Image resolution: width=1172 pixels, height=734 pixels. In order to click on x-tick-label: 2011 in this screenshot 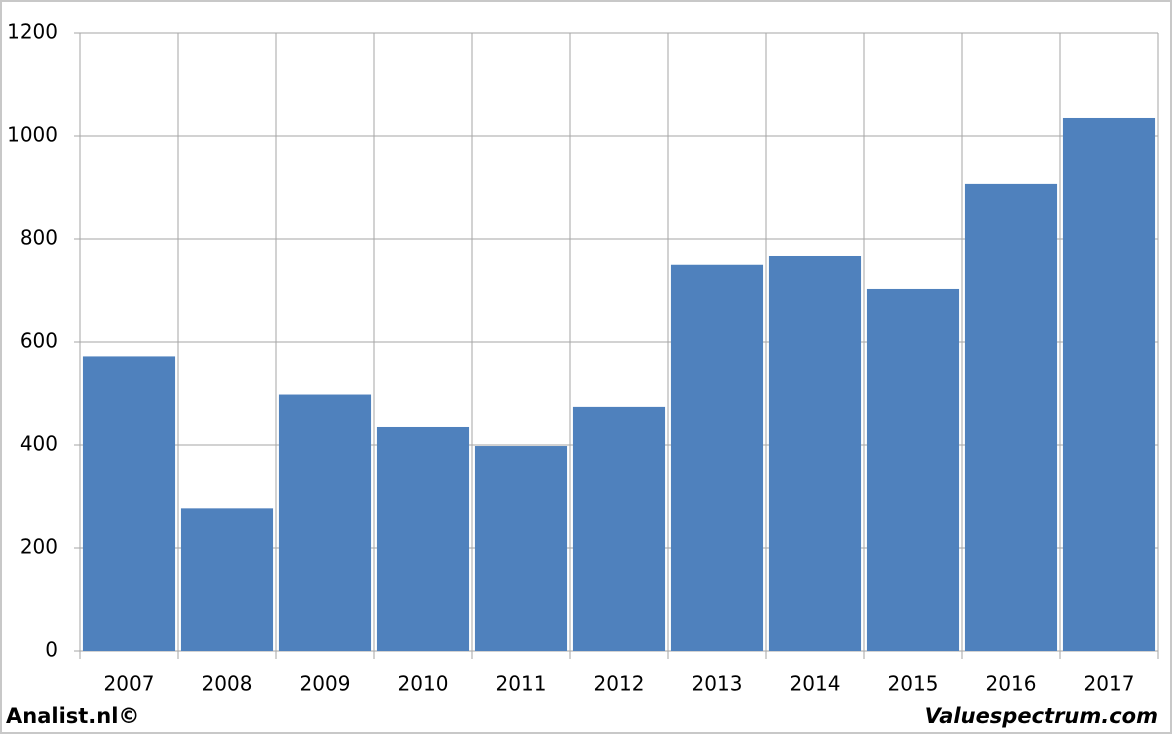, I will do `click(521, 684)`.